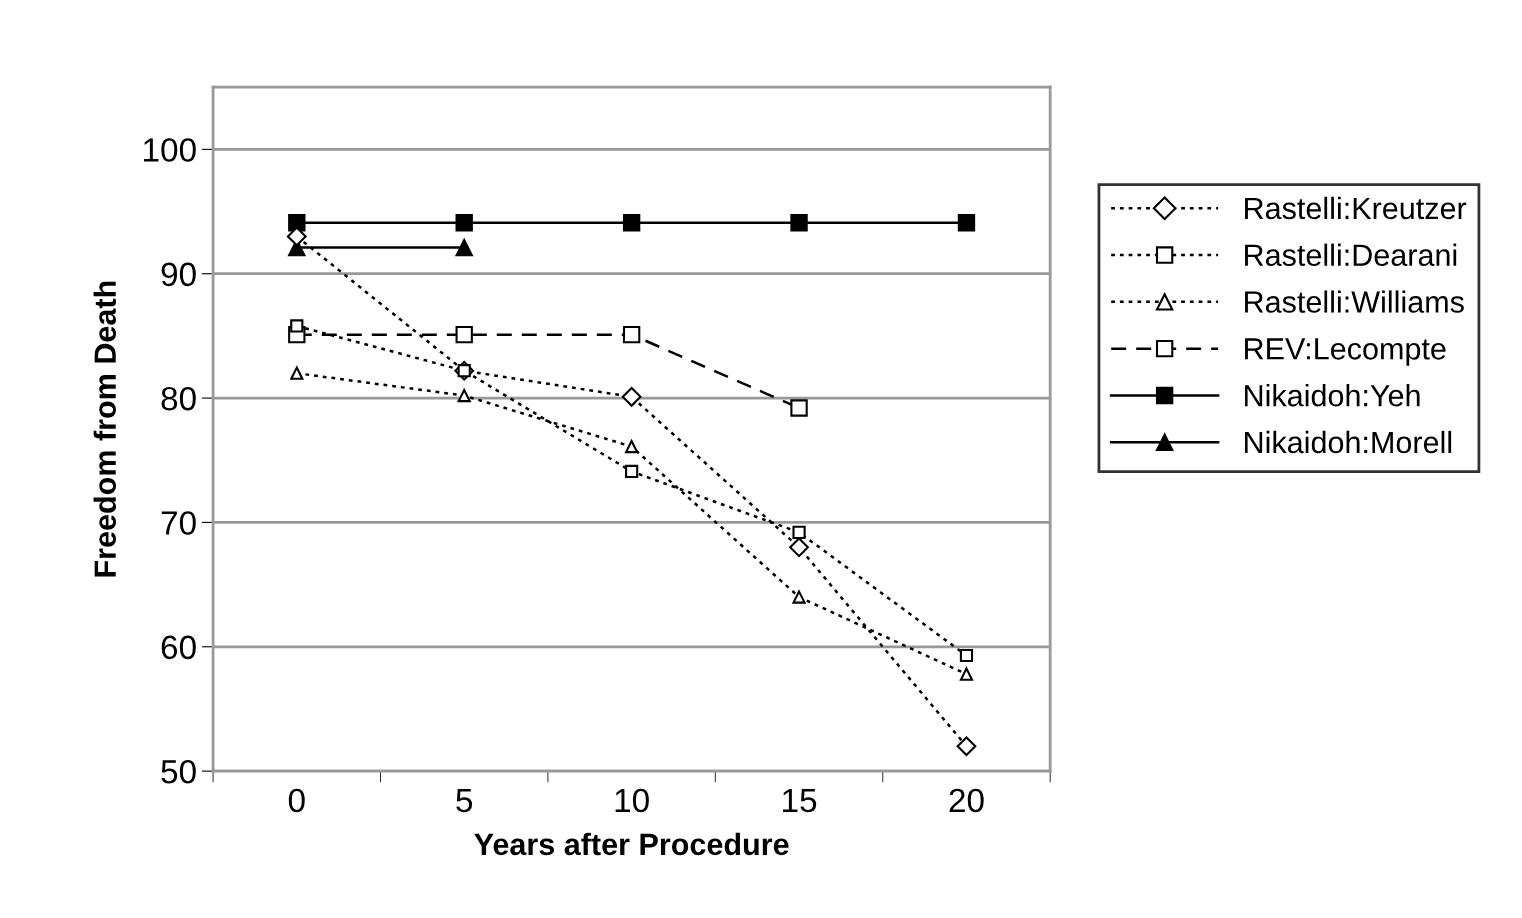 This screenshot has height=918, width=1522. I want to click on y-tick-label: 60, so click(178, 647).